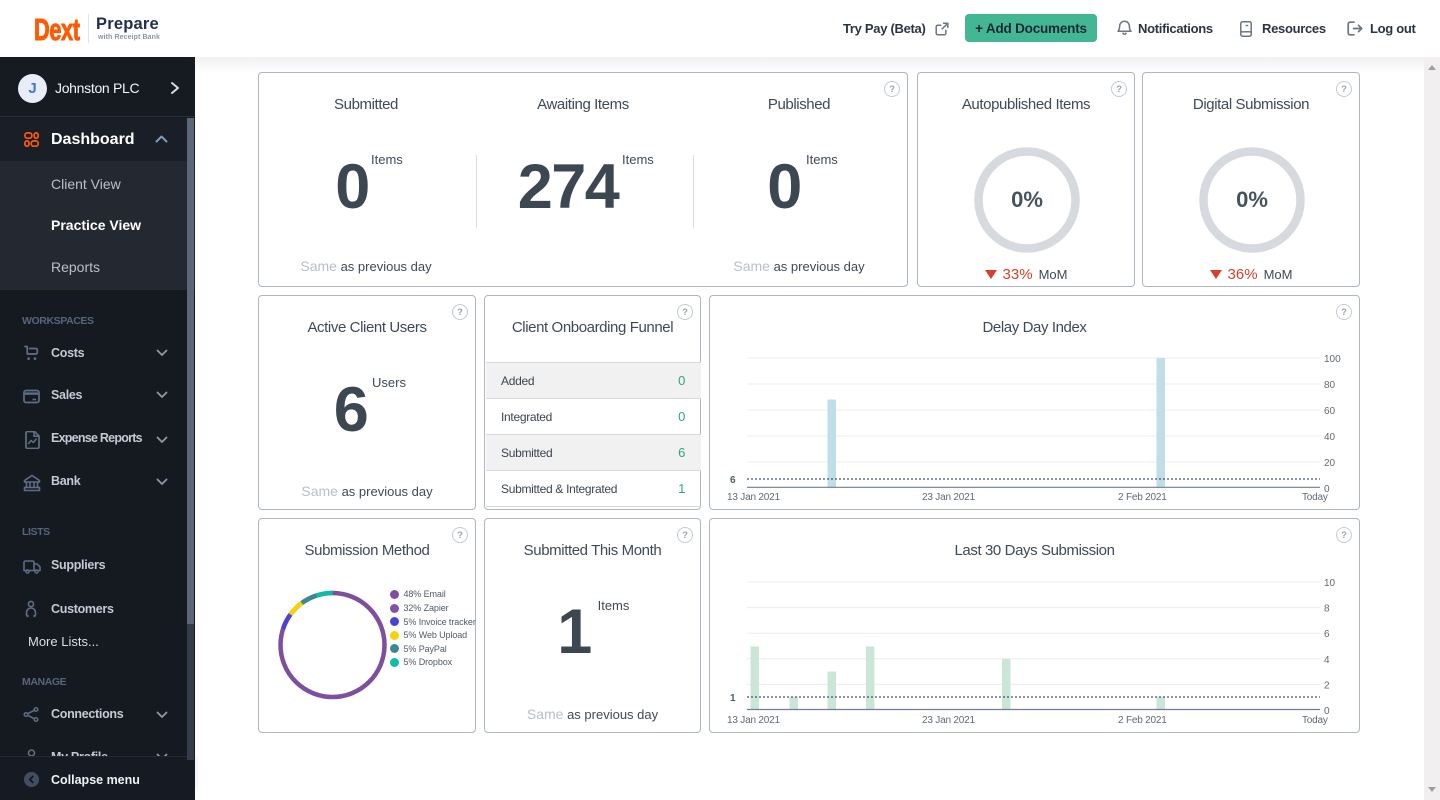  I want to click on svg-text: 10, so click(1330, 583).